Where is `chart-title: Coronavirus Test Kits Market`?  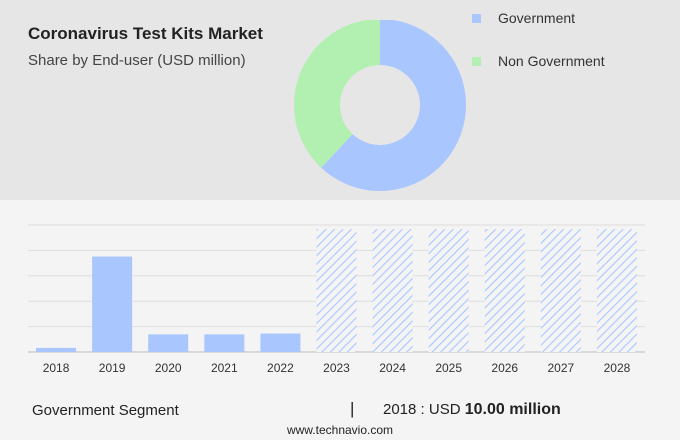 chart-title: Coronavirus Test Kits Market is located at coordinates (145, 33).